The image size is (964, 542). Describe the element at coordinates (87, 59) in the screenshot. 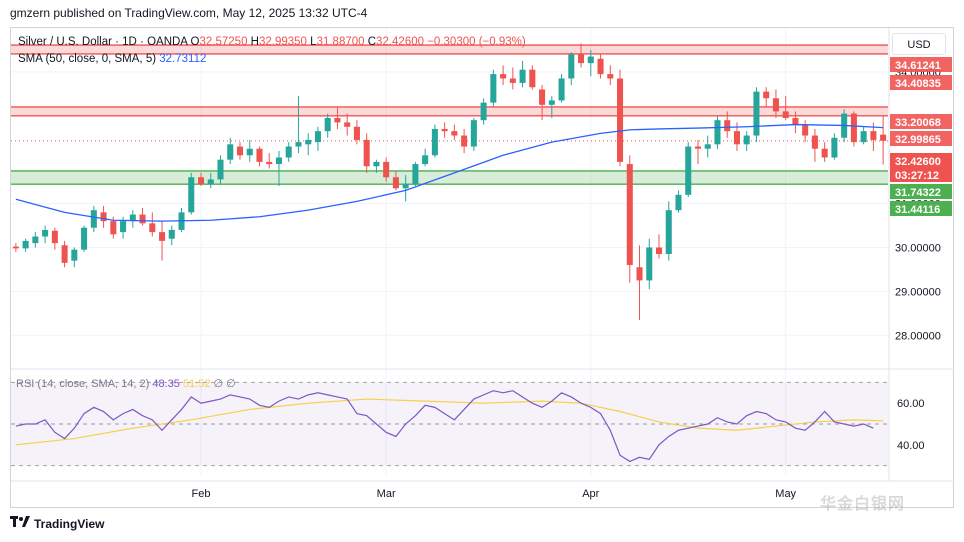

I see `sma-label: SMA (50, close, 0, SMA, 5)` at that location.